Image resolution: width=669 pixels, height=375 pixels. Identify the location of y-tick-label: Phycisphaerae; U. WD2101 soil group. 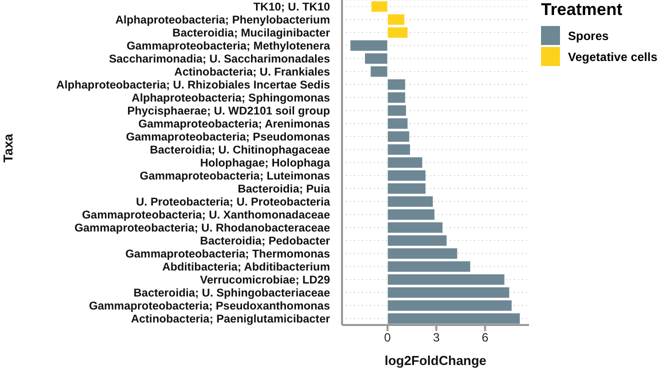
(228, 112).